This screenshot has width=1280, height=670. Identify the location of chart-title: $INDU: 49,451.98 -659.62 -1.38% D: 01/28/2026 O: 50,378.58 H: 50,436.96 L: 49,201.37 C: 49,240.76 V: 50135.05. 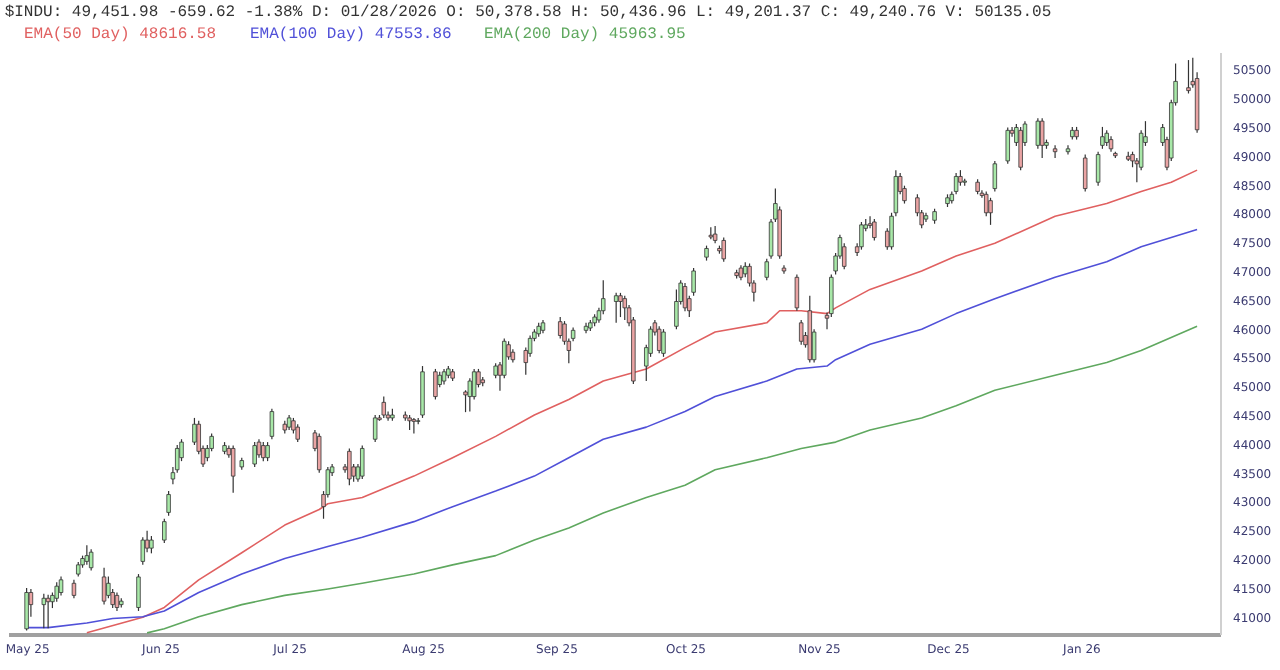
(528, 13).